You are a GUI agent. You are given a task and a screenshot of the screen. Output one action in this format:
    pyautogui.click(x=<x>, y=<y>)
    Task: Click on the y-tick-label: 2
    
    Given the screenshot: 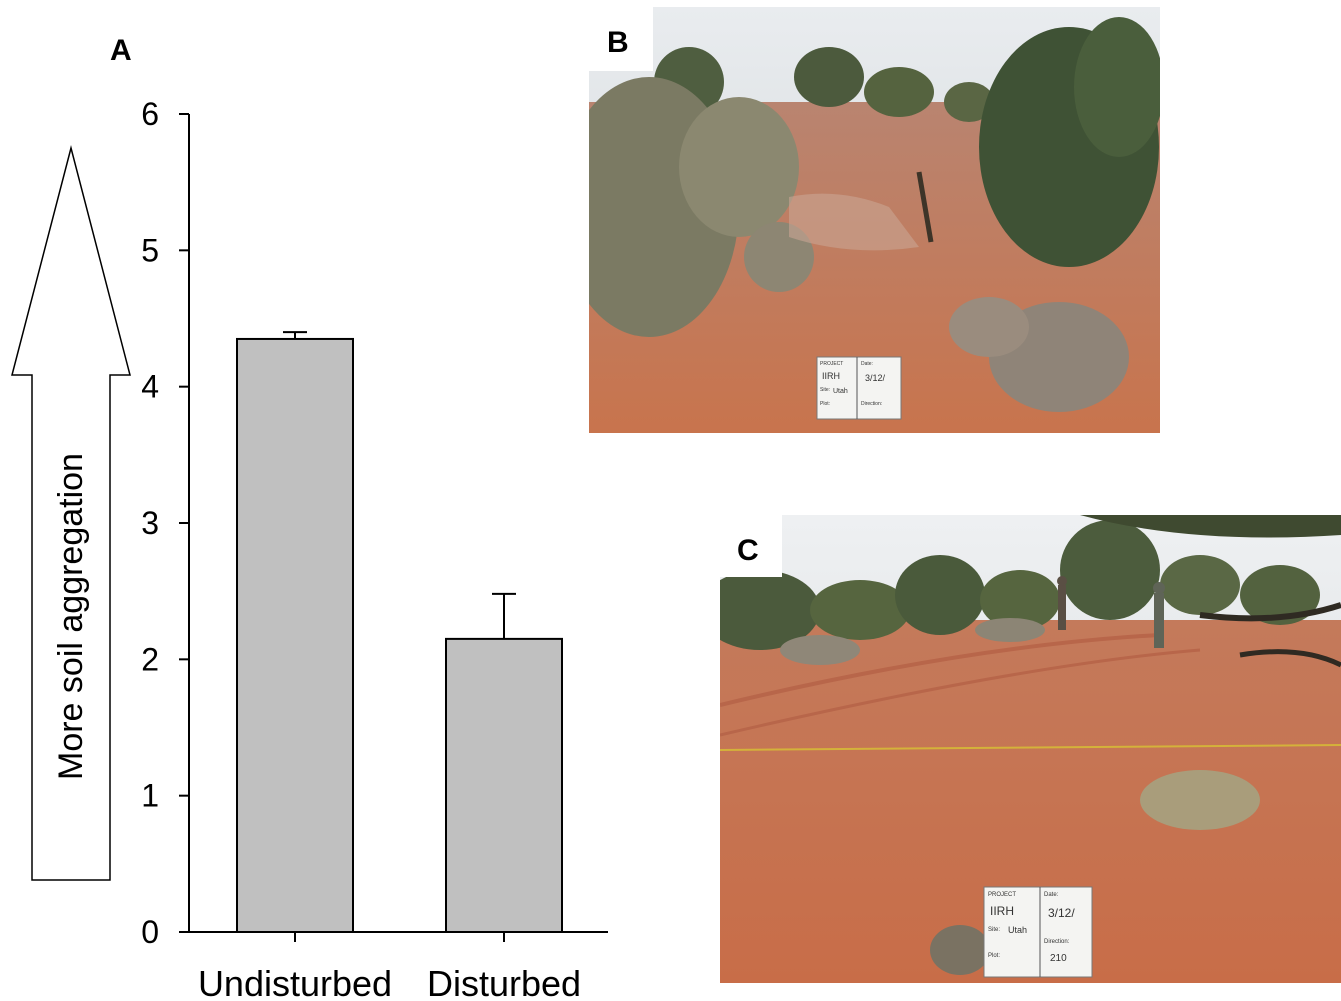 What is the action you would take?
    pyautogui.click(x=150, y=659)
    